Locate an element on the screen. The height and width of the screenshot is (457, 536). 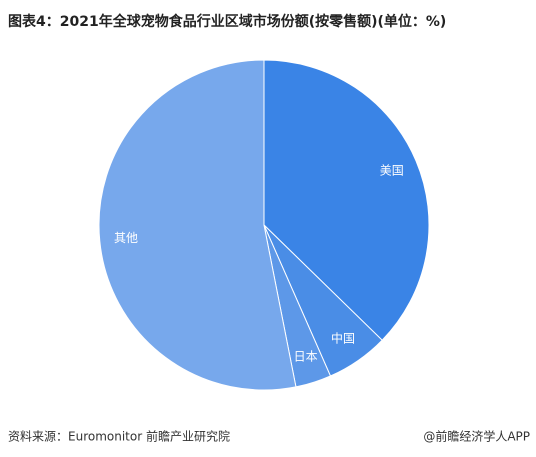
chart-title: 图表4：2021年全球宠物食品行业区域市场份额(按零售额)(单位：%) is located at coordinates (227, 21).